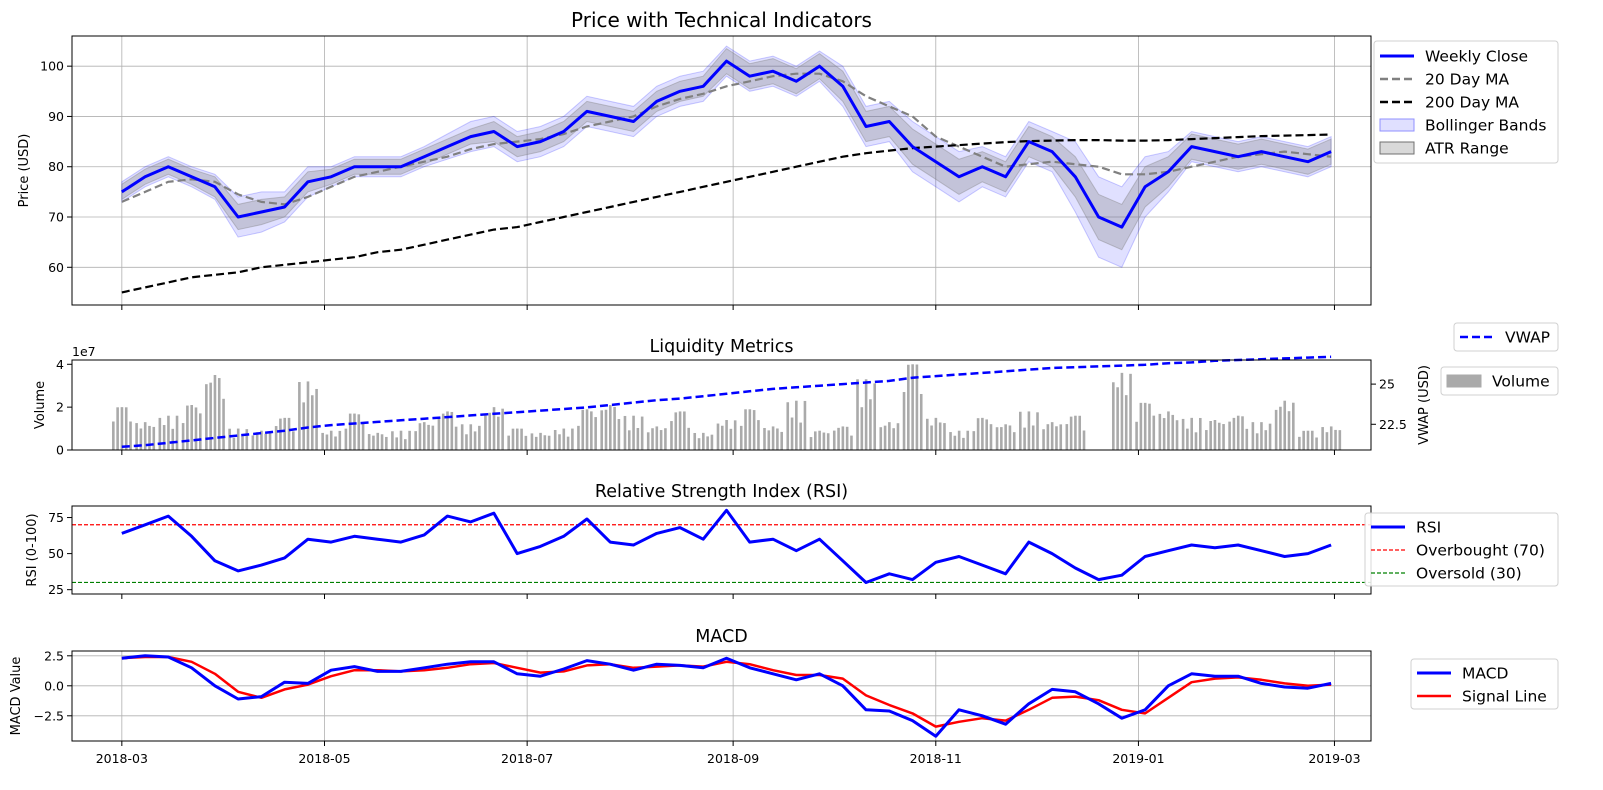 The width and height of the screenshot is (1603, 790). What do you see at coordinates (1334, 758) in the screenshot?
I see `x-tick-label: 2019-03` at bounding box center [1334, 758].